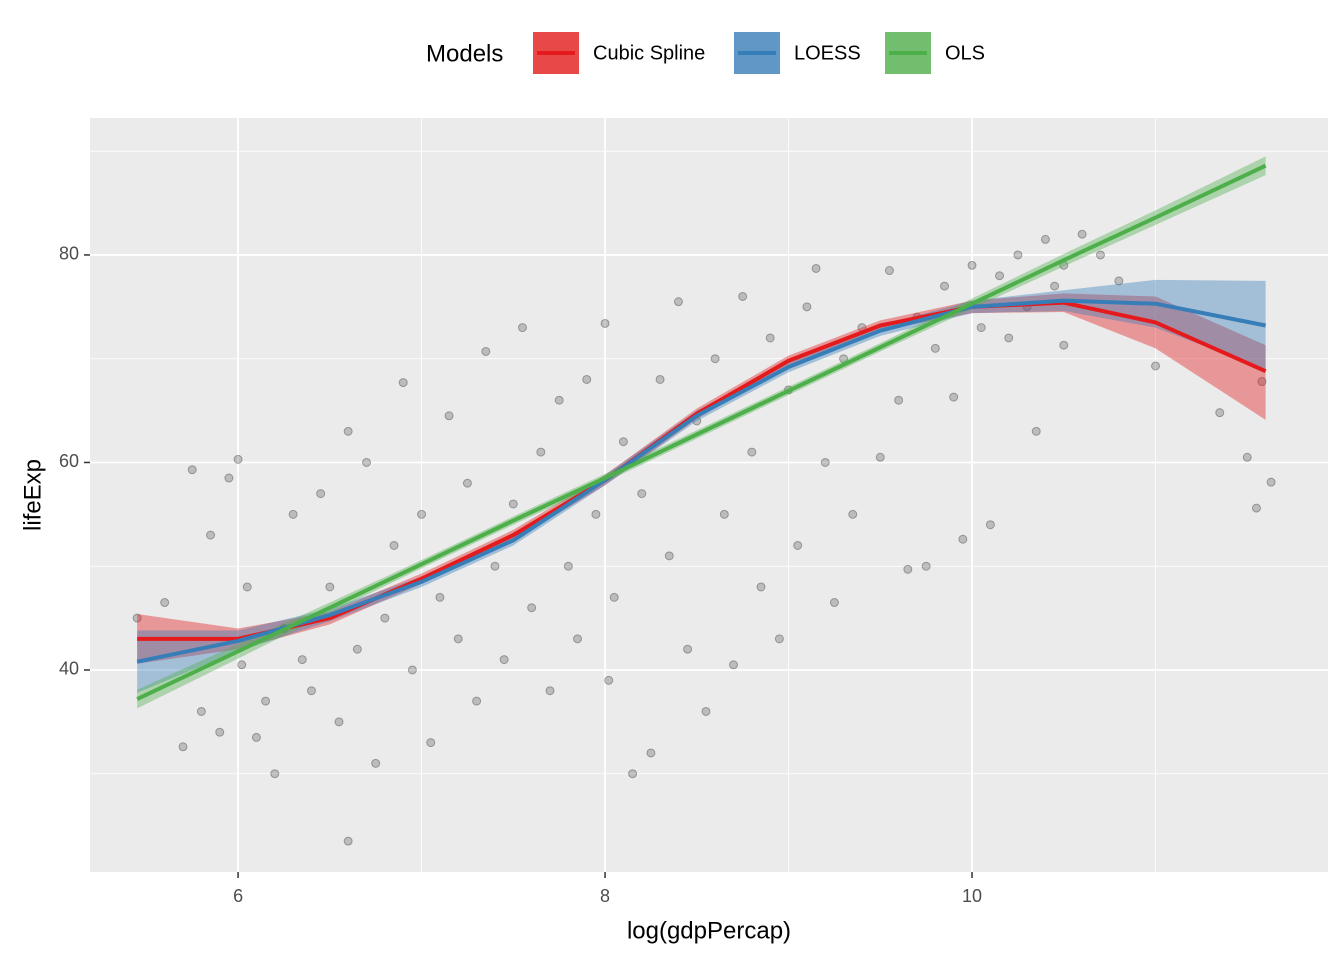  I want to click on x-axis-title: log(gdpPercap), so click(709, 930).